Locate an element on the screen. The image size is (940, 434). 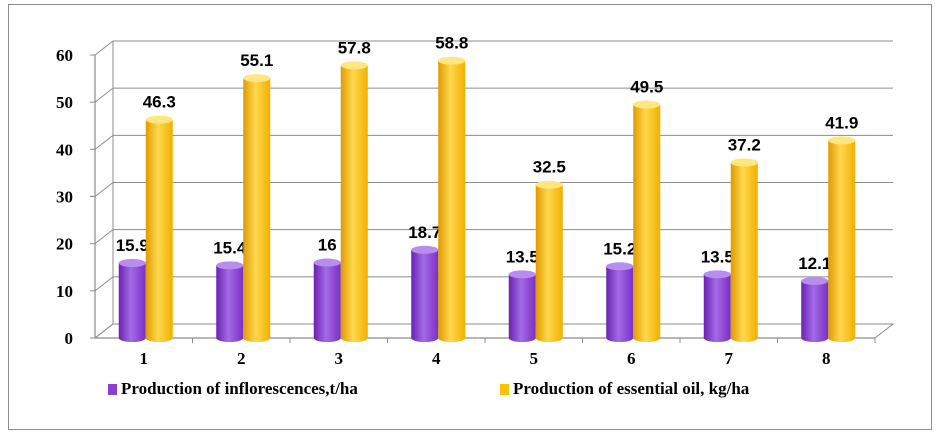
data-label: 12.1 is located at coordinates (814, 263).